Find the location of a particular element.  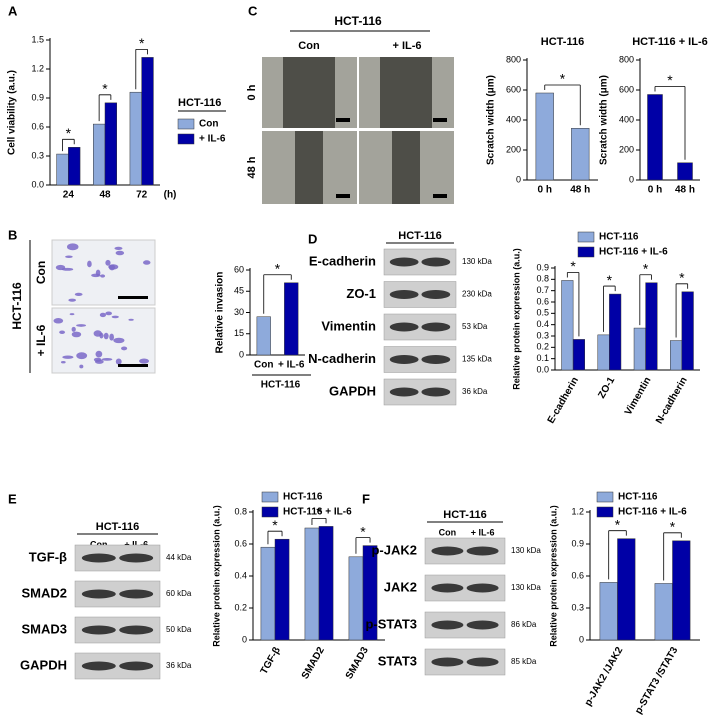

y-axis-label: Cell viability (a.u.) is located at coordinates (12, 112).